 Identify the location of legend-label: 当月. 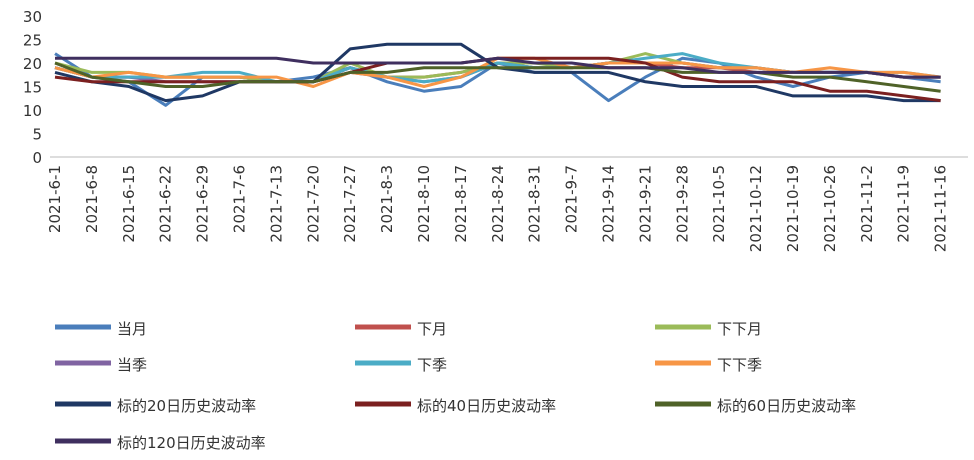
(132, 329).